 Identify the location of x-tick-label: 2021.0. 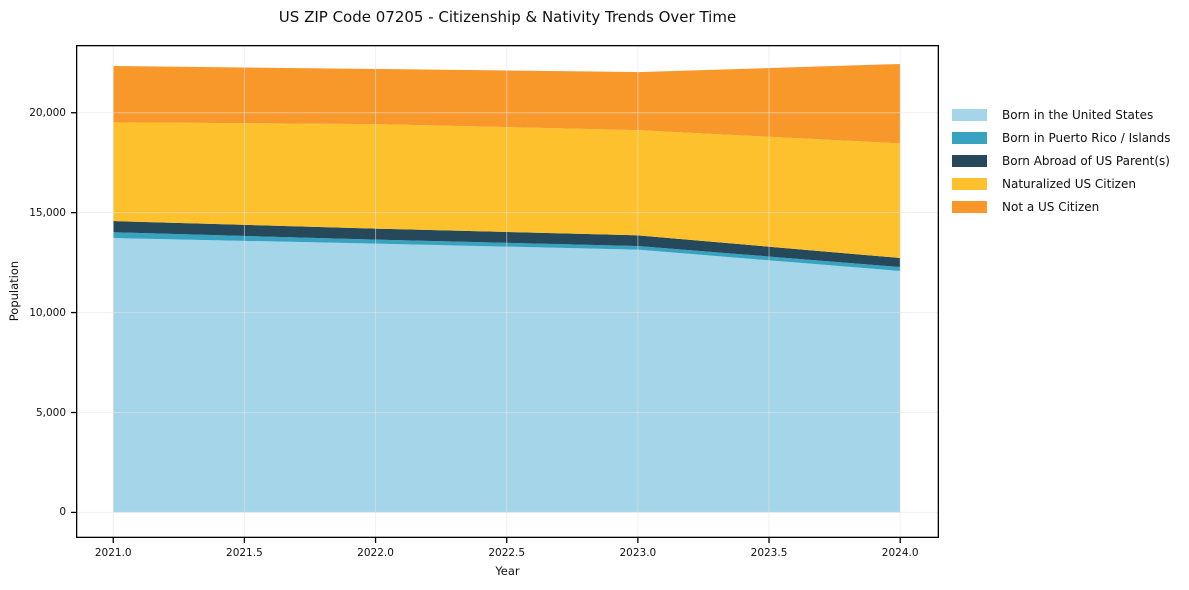
(113, 553).